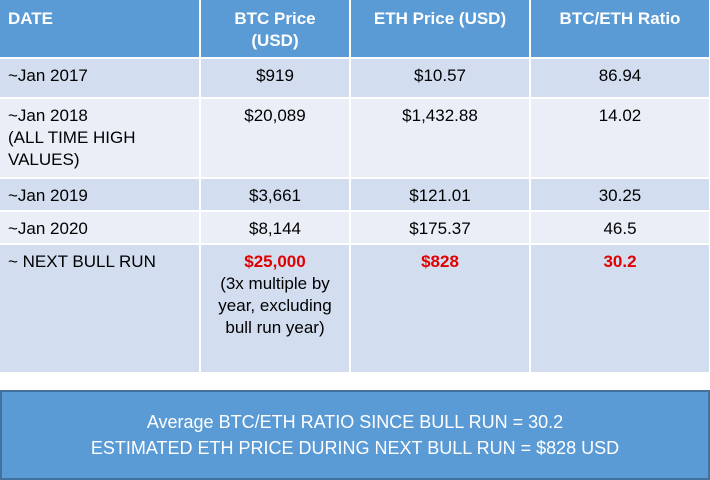 This screenshot has width=710, height=480. Describe the element at coordinates (100, 29) in the screenshot. I see `header-cell: DATE` at that location.